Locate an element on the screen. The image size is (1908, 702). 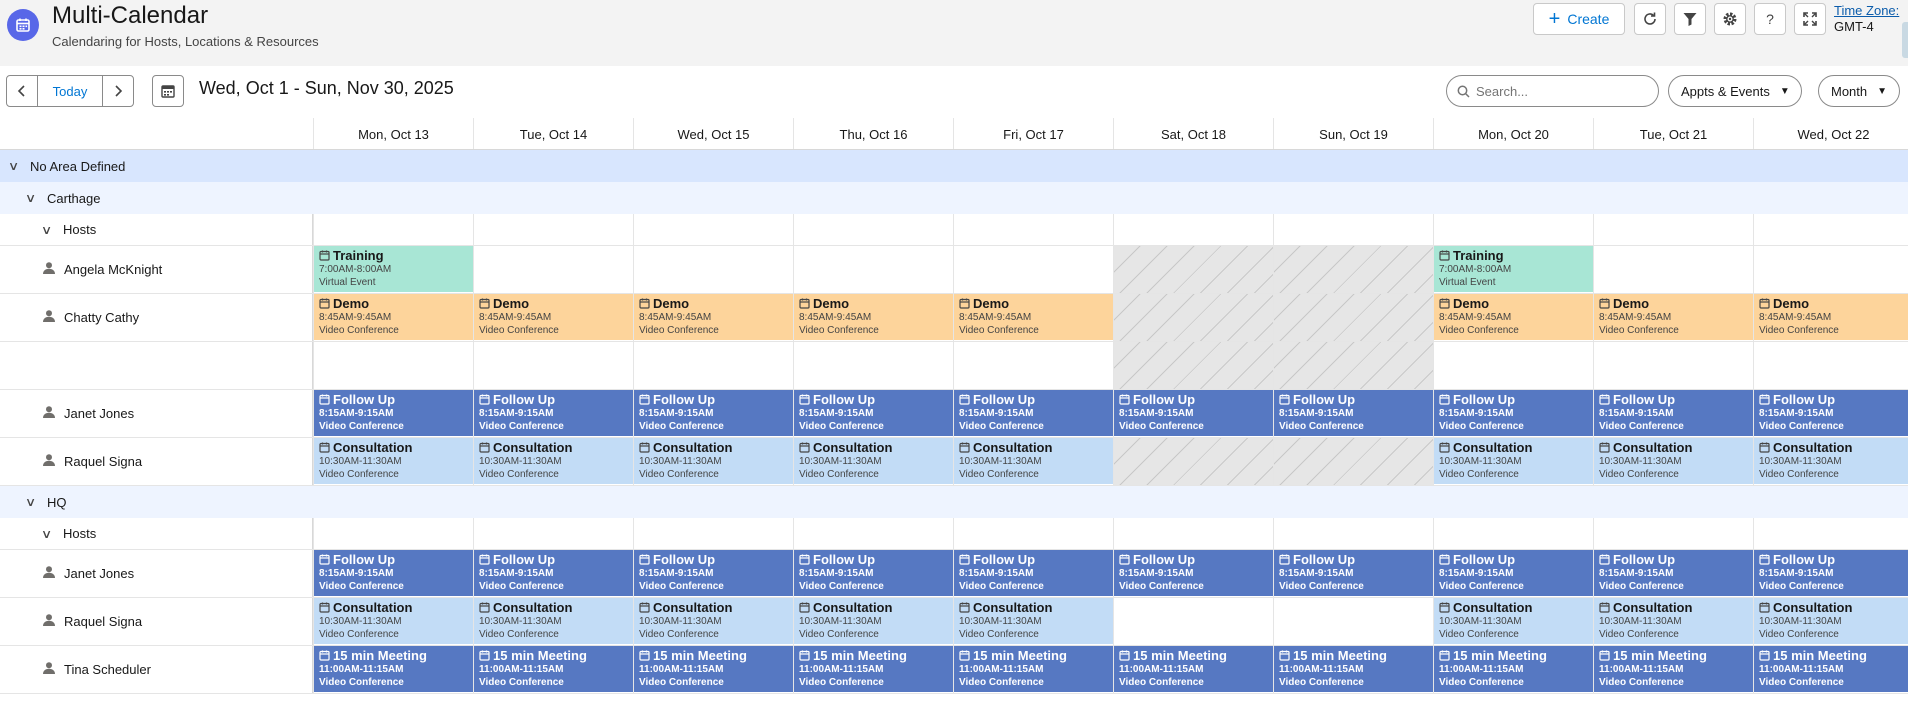
previous-button is located at coordinates (22, 91).